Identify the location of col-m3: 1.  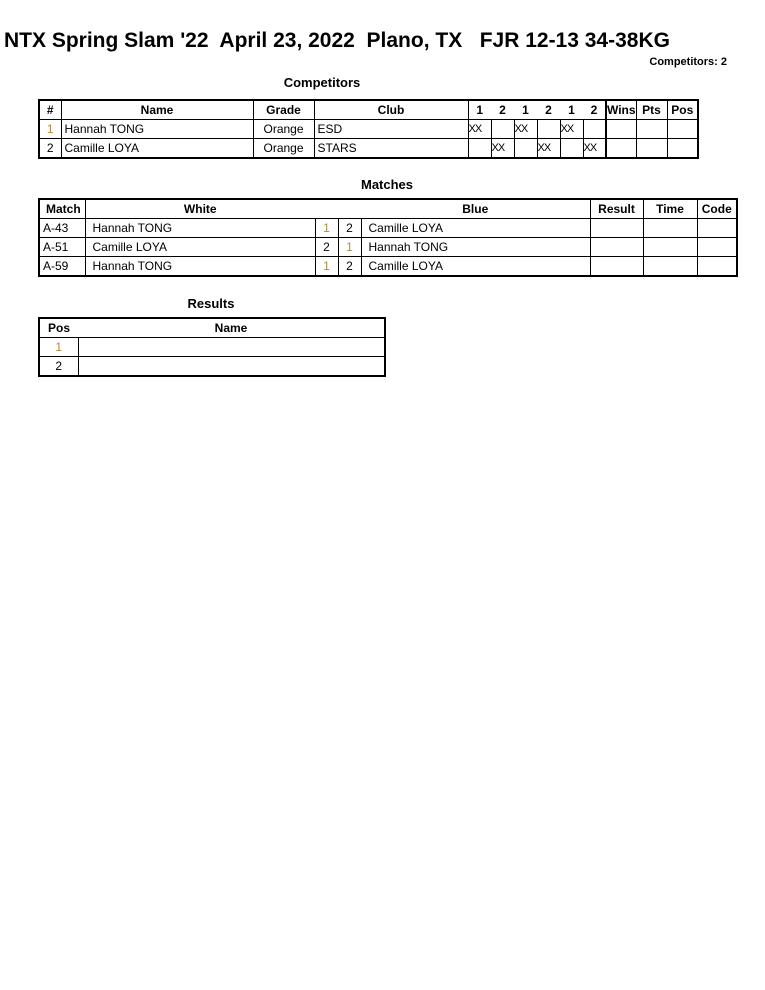
(525, 110).